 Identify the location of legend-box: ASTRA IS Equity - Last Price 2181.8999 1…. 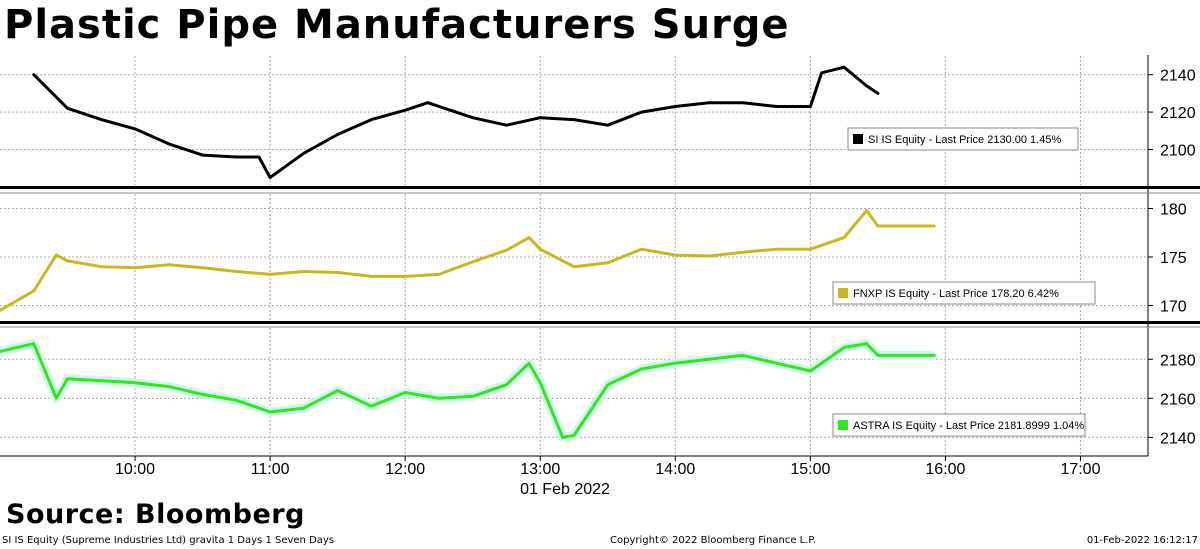
(959, 425).